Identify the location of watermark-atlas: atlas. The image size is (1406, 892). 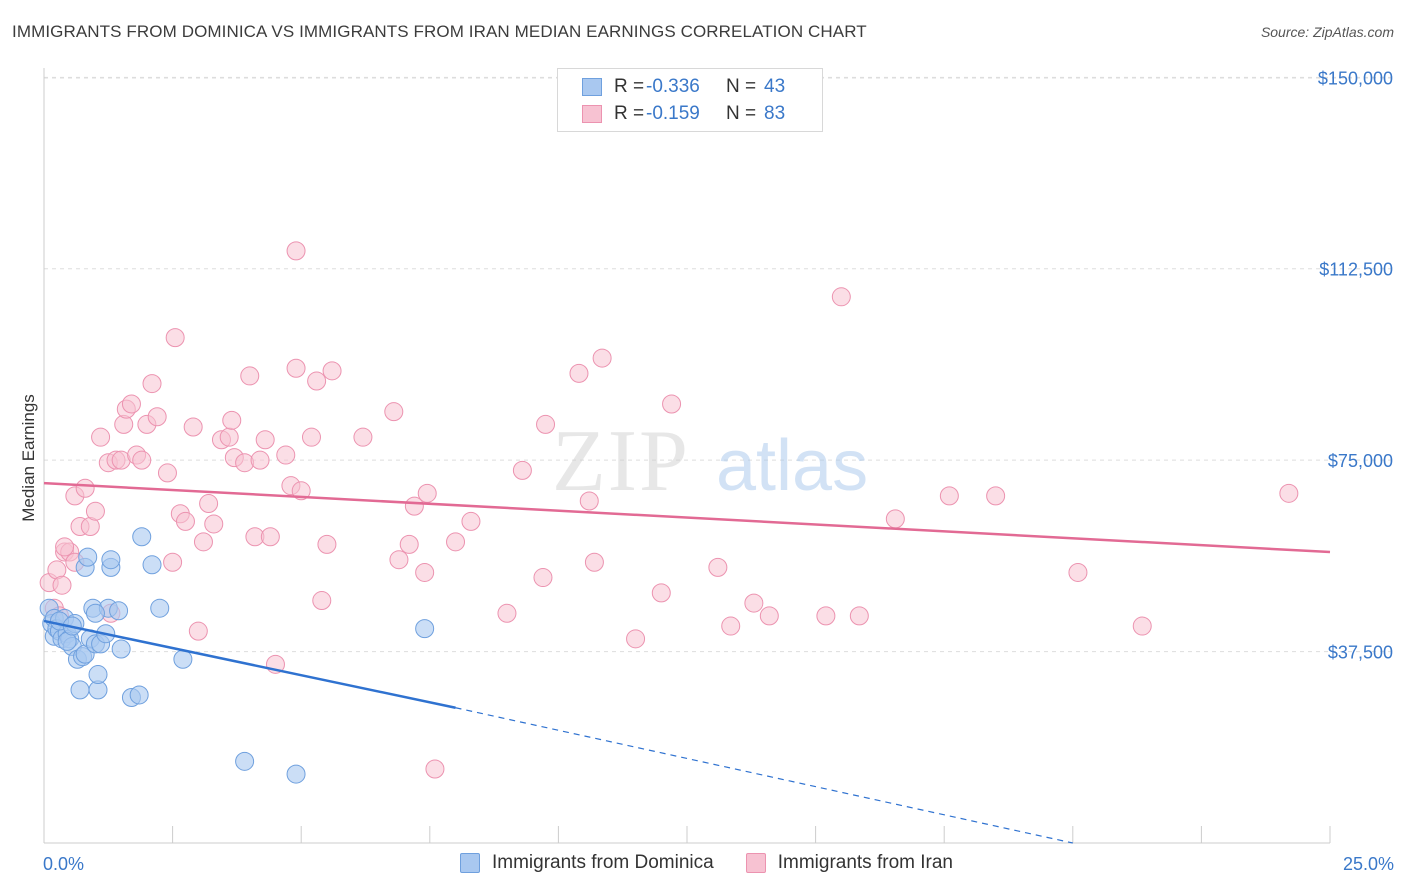
(792, 466).